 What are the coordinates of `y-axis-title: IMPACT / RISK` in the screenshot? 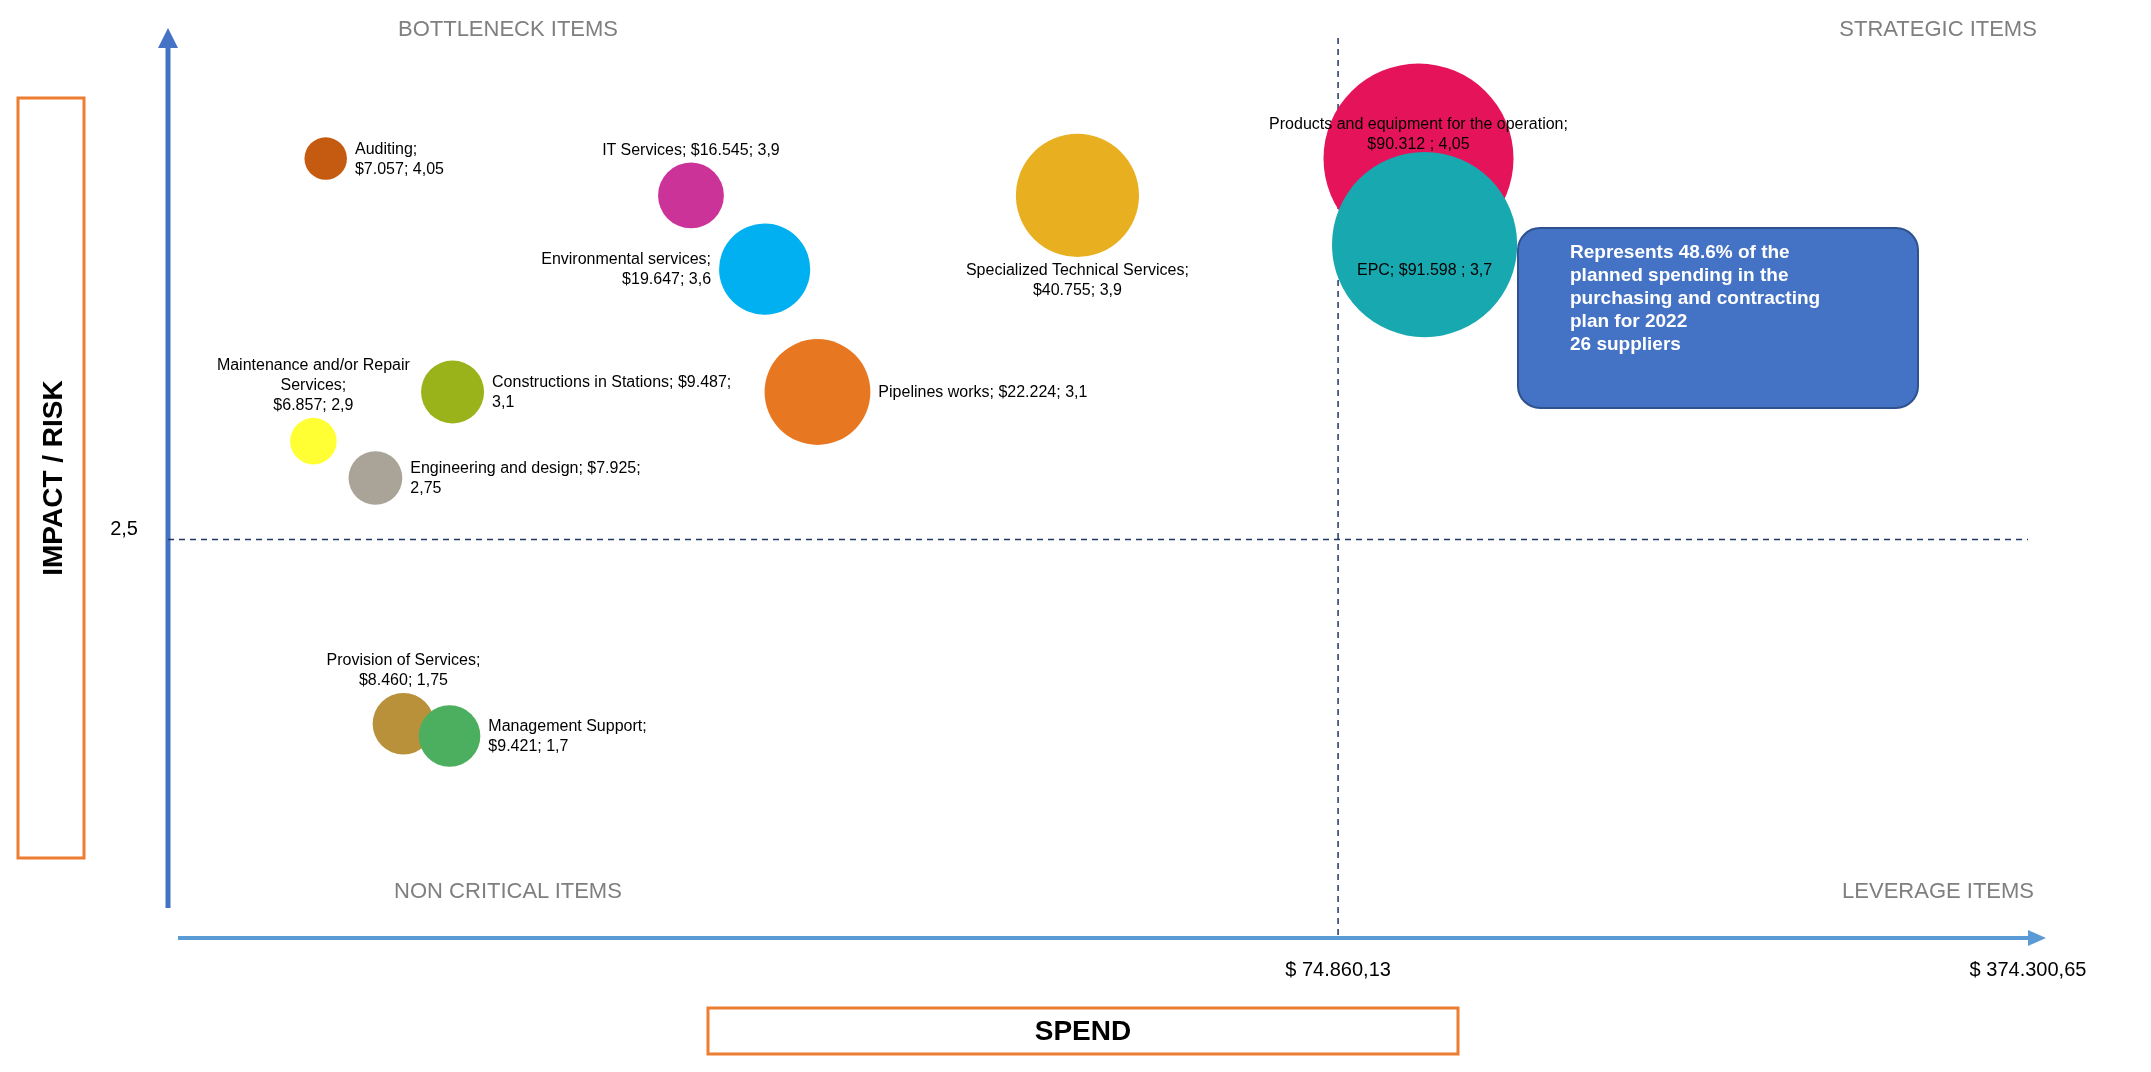 It's located at (52, 478).